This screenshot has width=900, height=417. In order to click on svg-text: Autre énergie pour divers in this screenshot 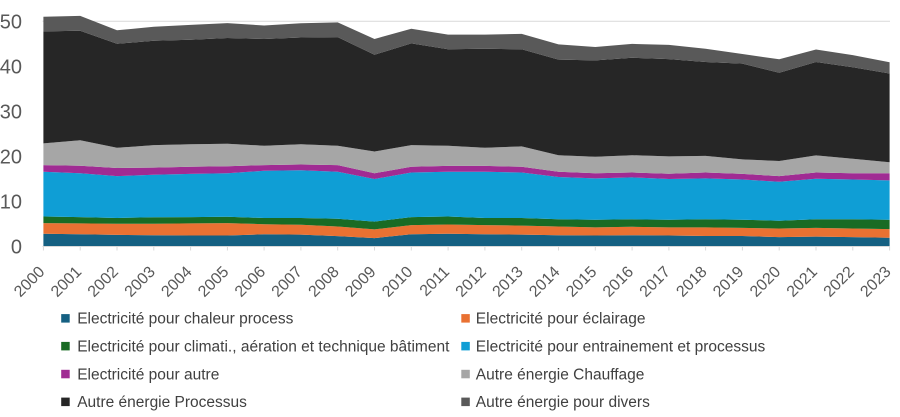, I will do `click(563, 402)`.